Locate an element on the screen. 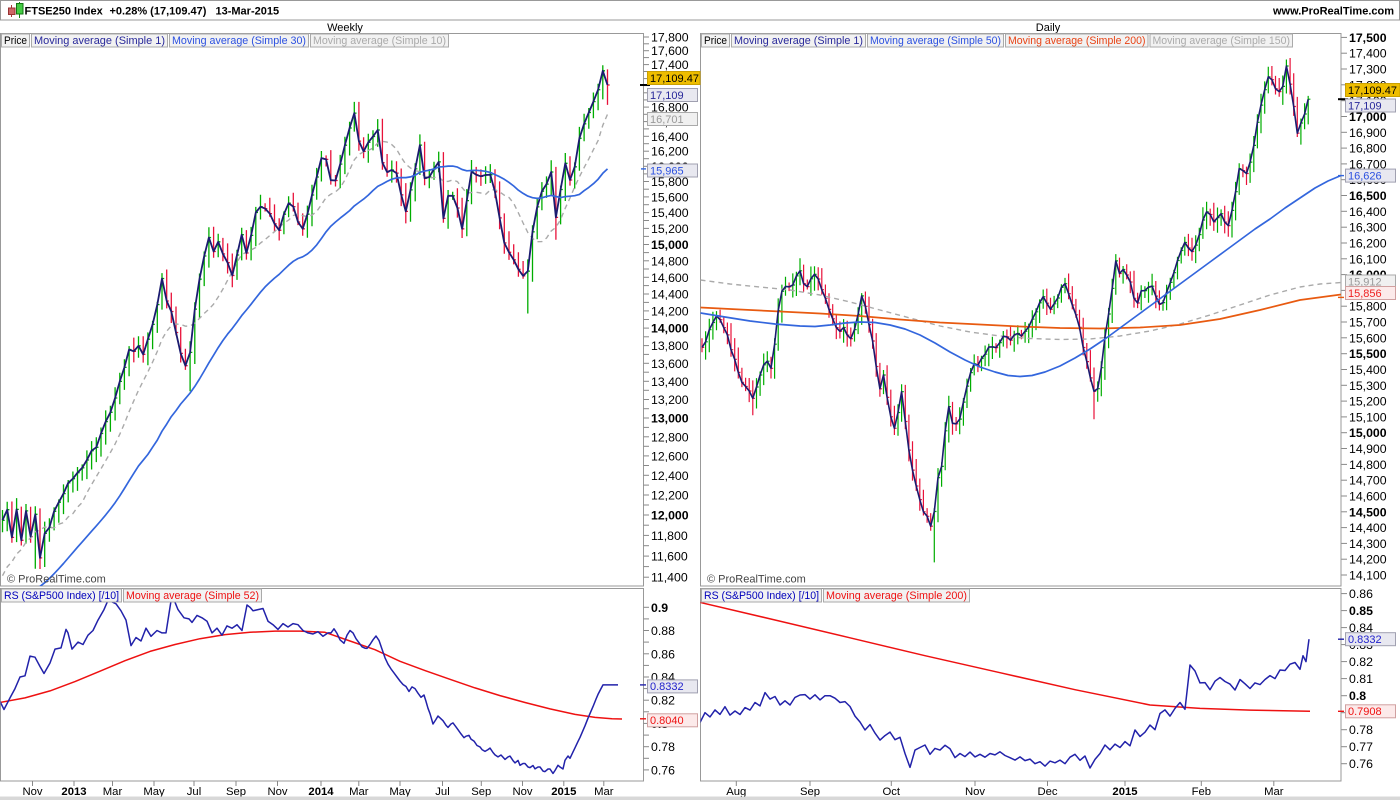 The height and width of the screenshot is (805, 1400). svg-text: 17,500 is located at coordinates (1368, 38).